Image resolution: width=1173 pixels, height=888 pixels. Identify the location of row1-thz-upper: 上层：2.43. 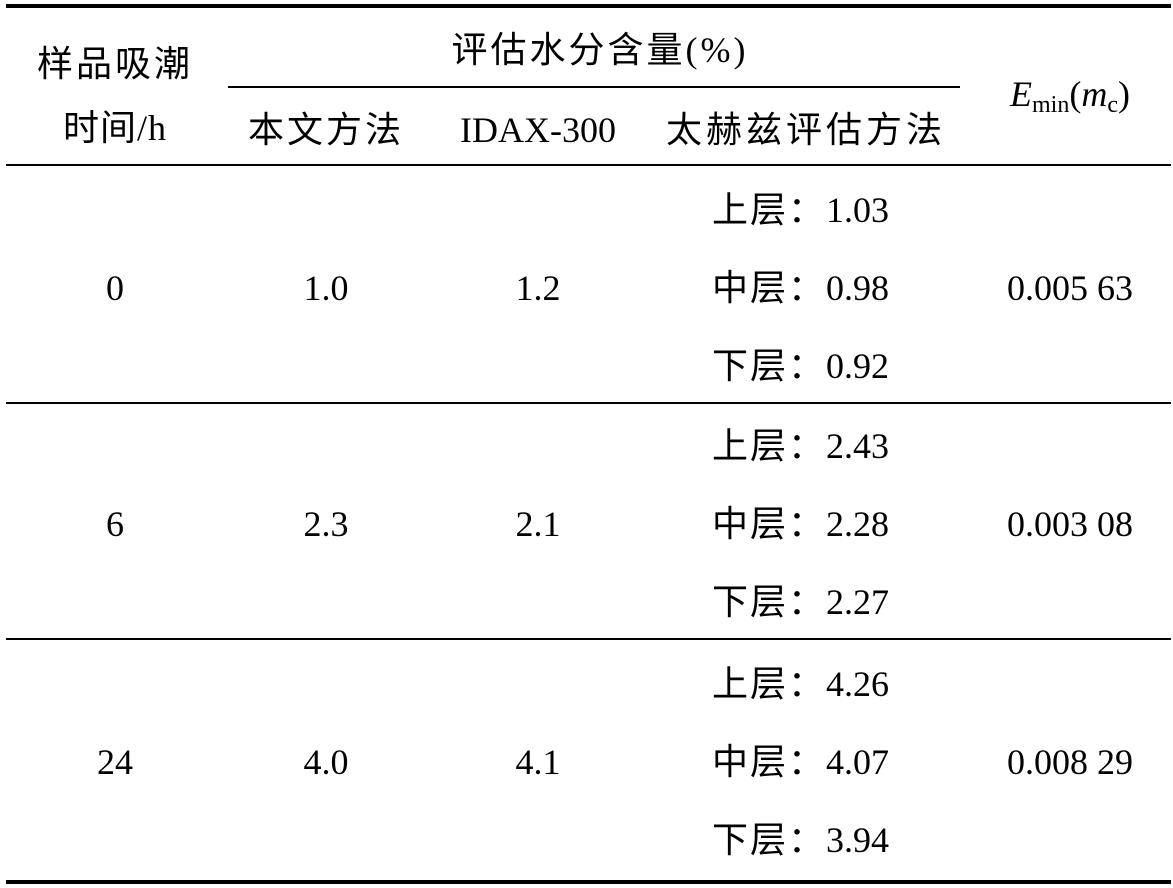
(842, 446).